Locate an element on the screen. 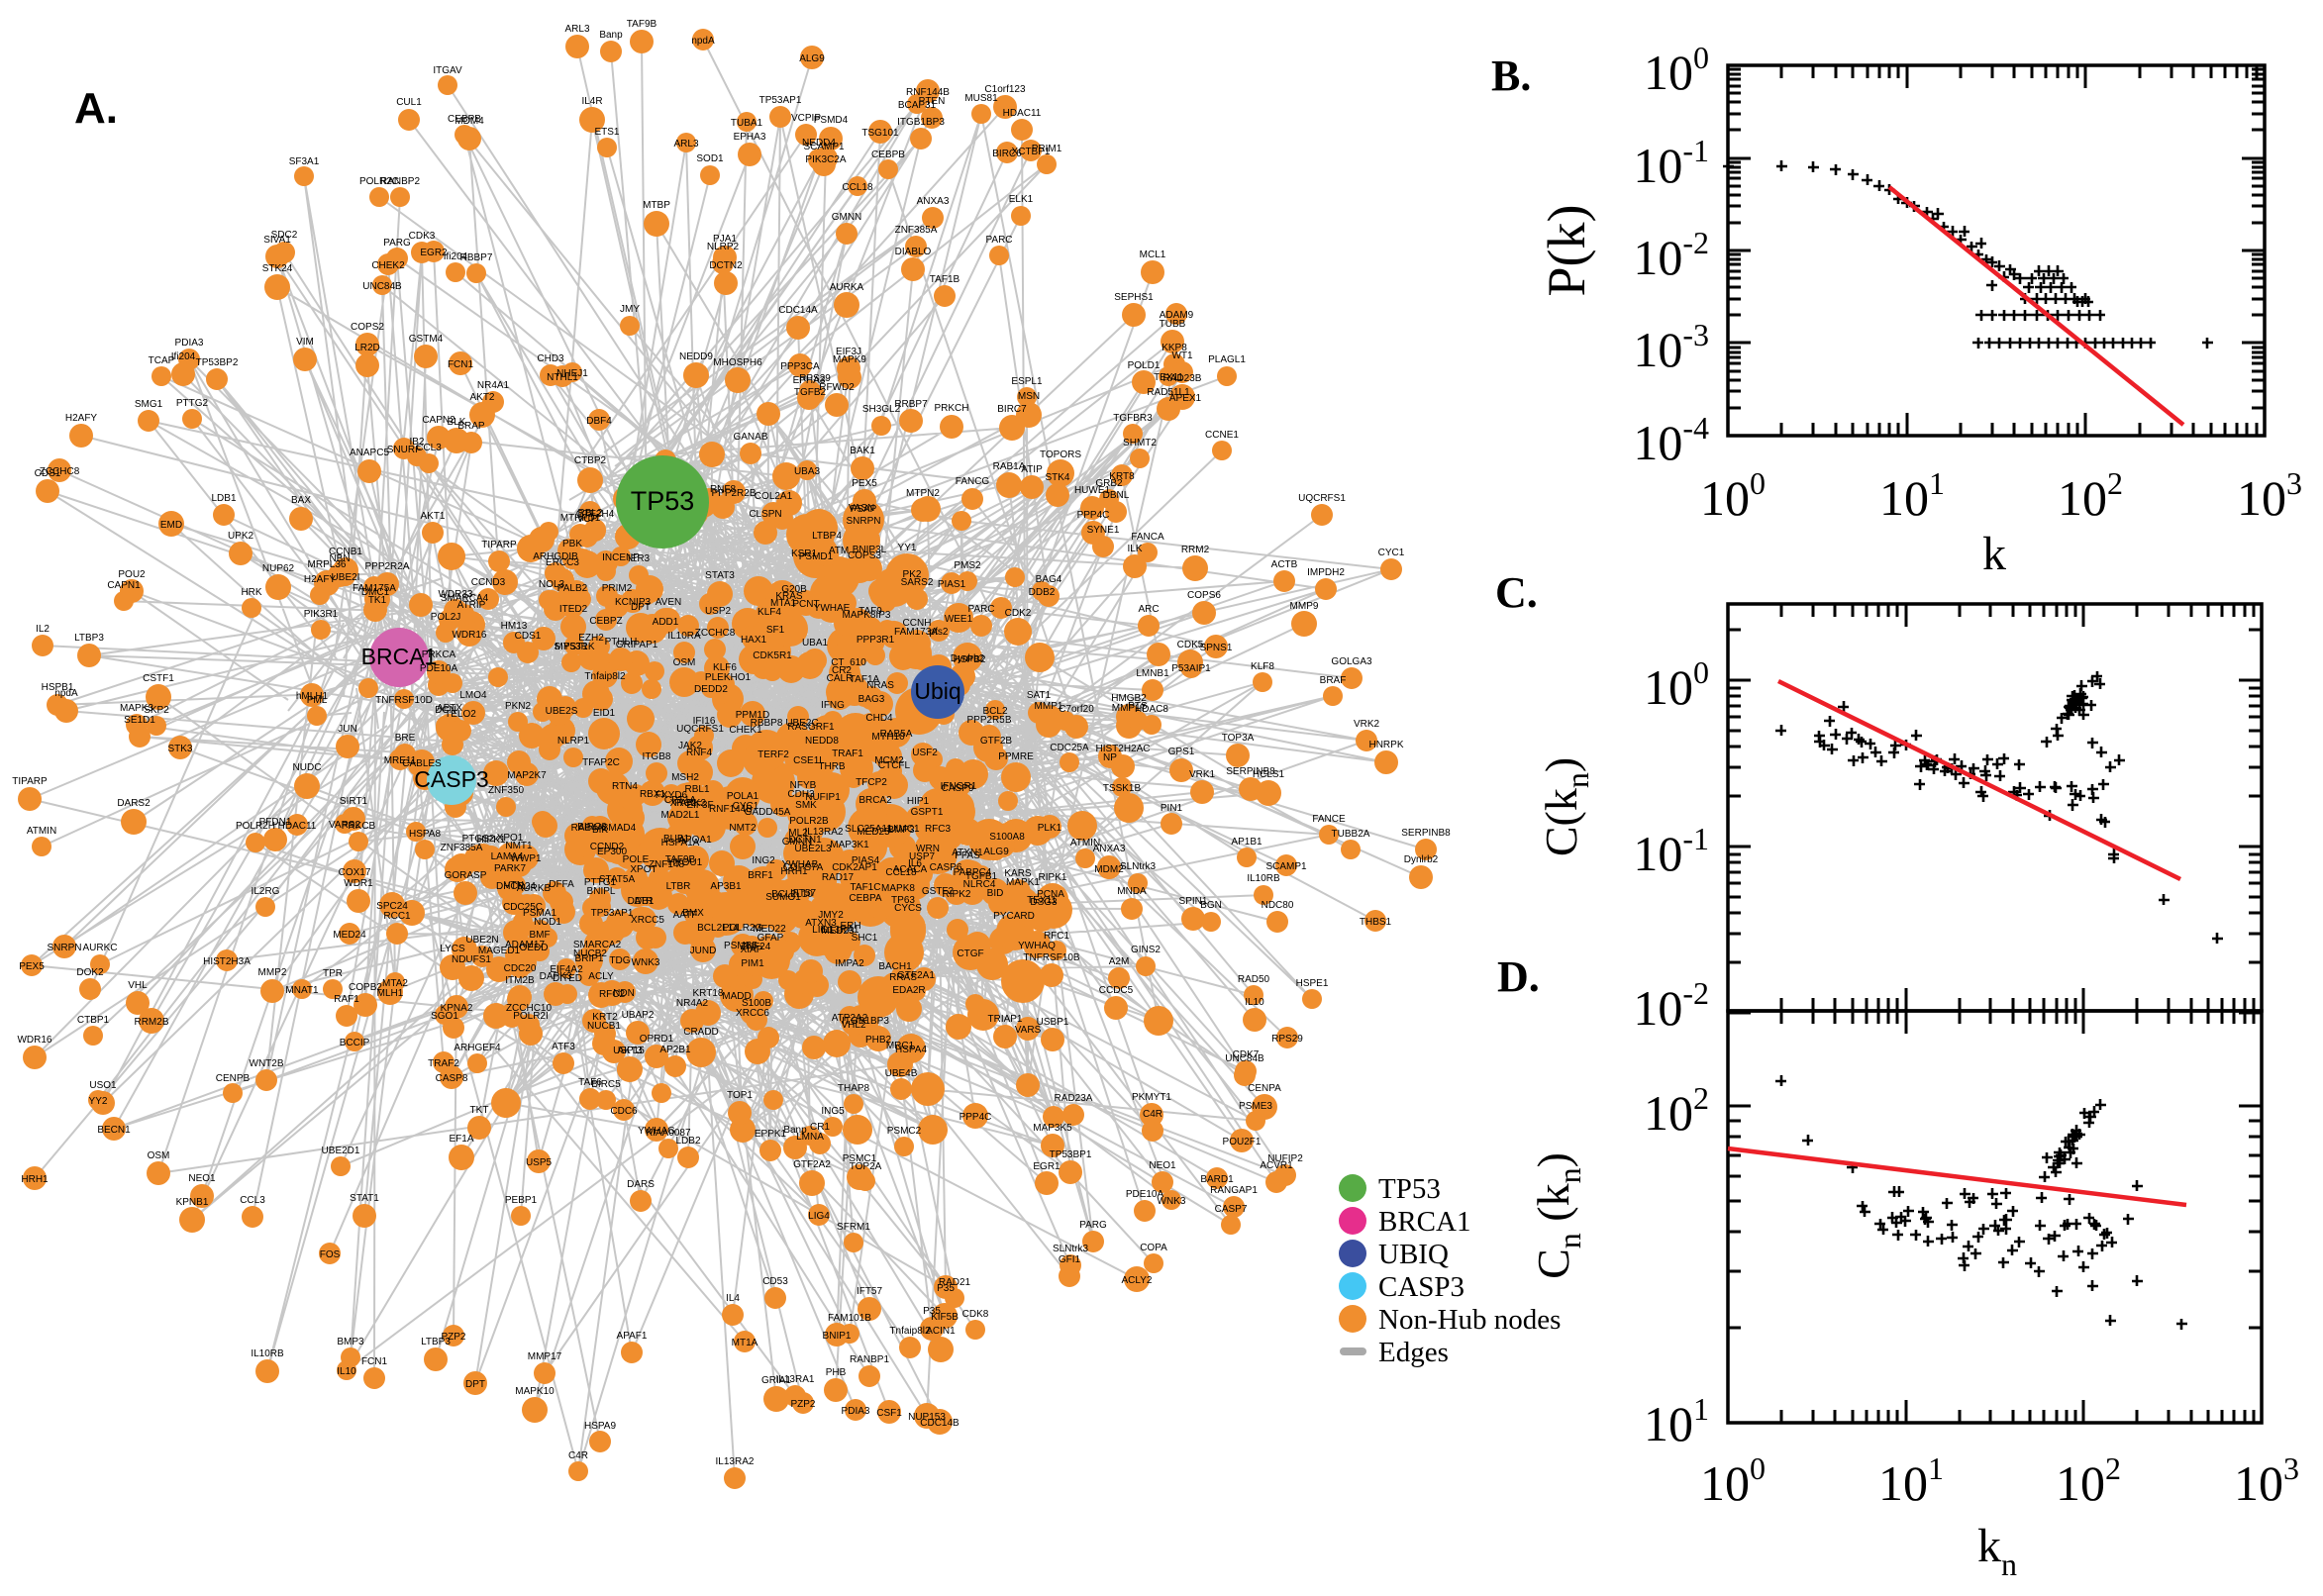 The image size is (2323, 1596). svg-text: CASP3 is located at coordinates (1421, 1287).